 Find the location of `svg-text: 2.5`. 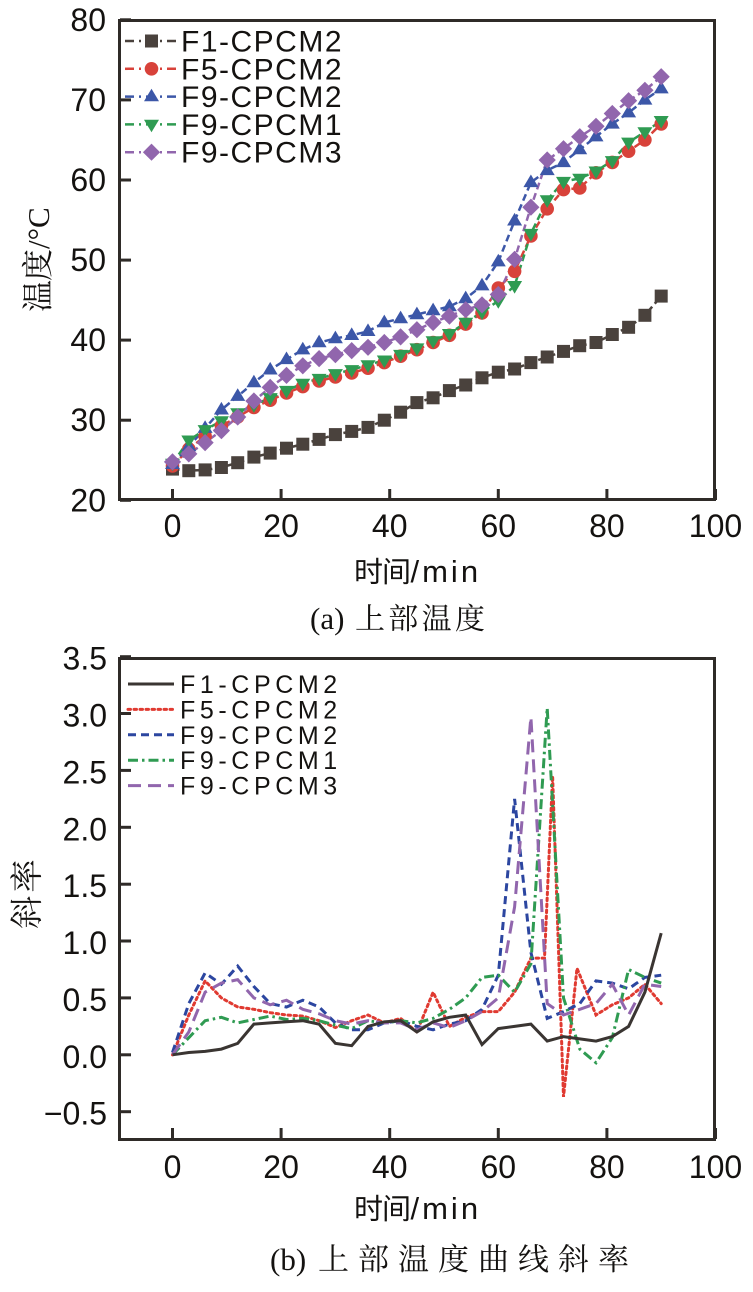

svg-text: 2.5 is located at coordinates (85, 772).